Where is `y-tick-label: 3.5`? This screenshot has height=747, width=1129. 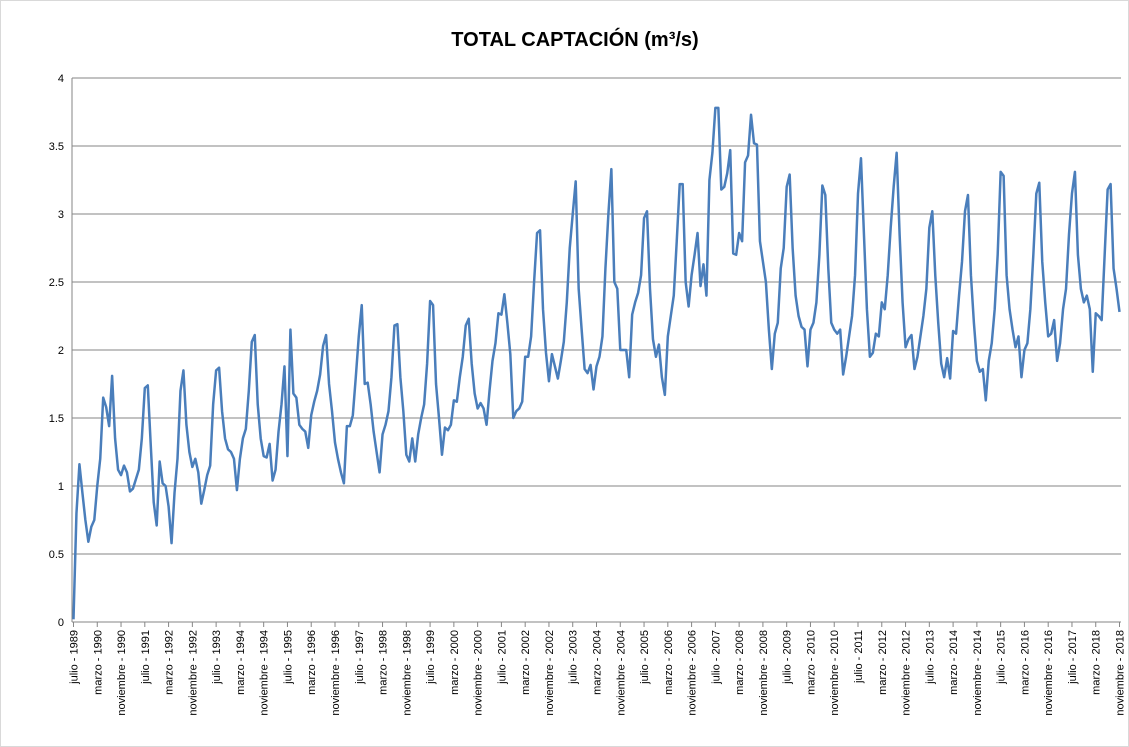 y-tick-label: 3.5 is located at coordinates (56, 147).